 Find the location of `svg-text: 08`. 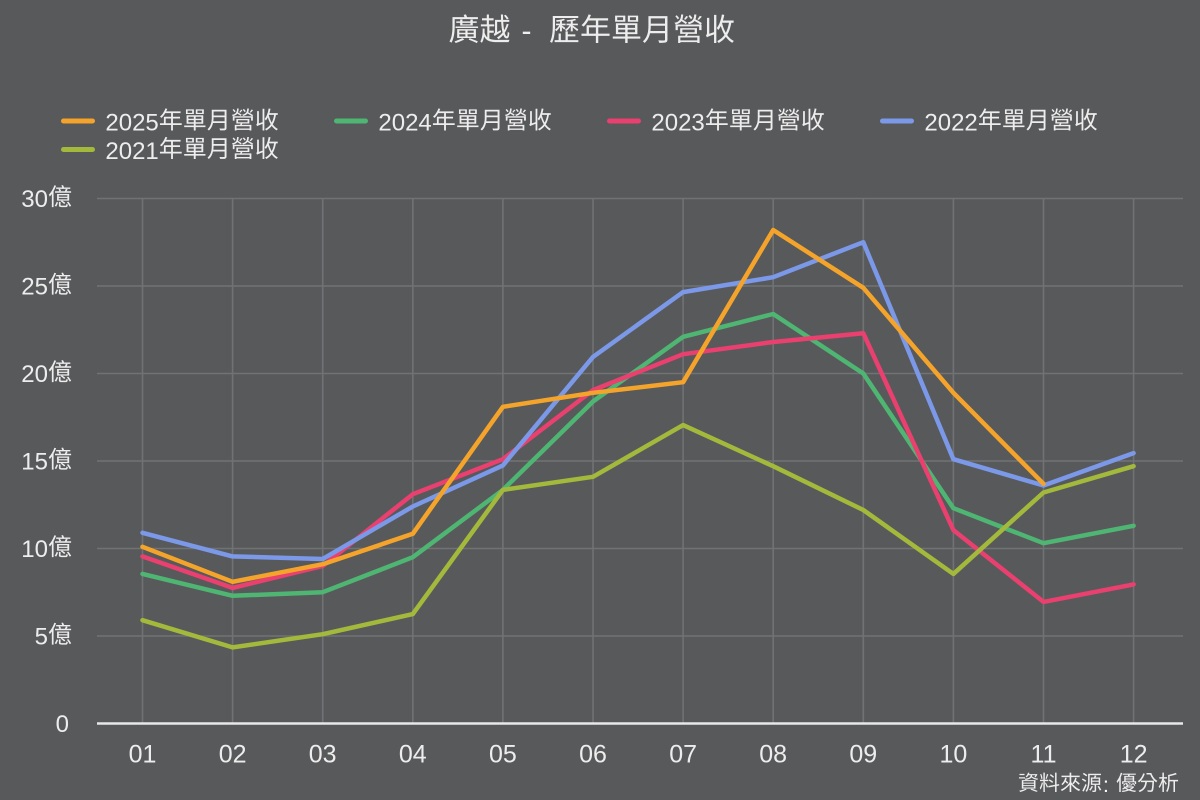

svg-text: 08 is located at coordinates (773, 755).